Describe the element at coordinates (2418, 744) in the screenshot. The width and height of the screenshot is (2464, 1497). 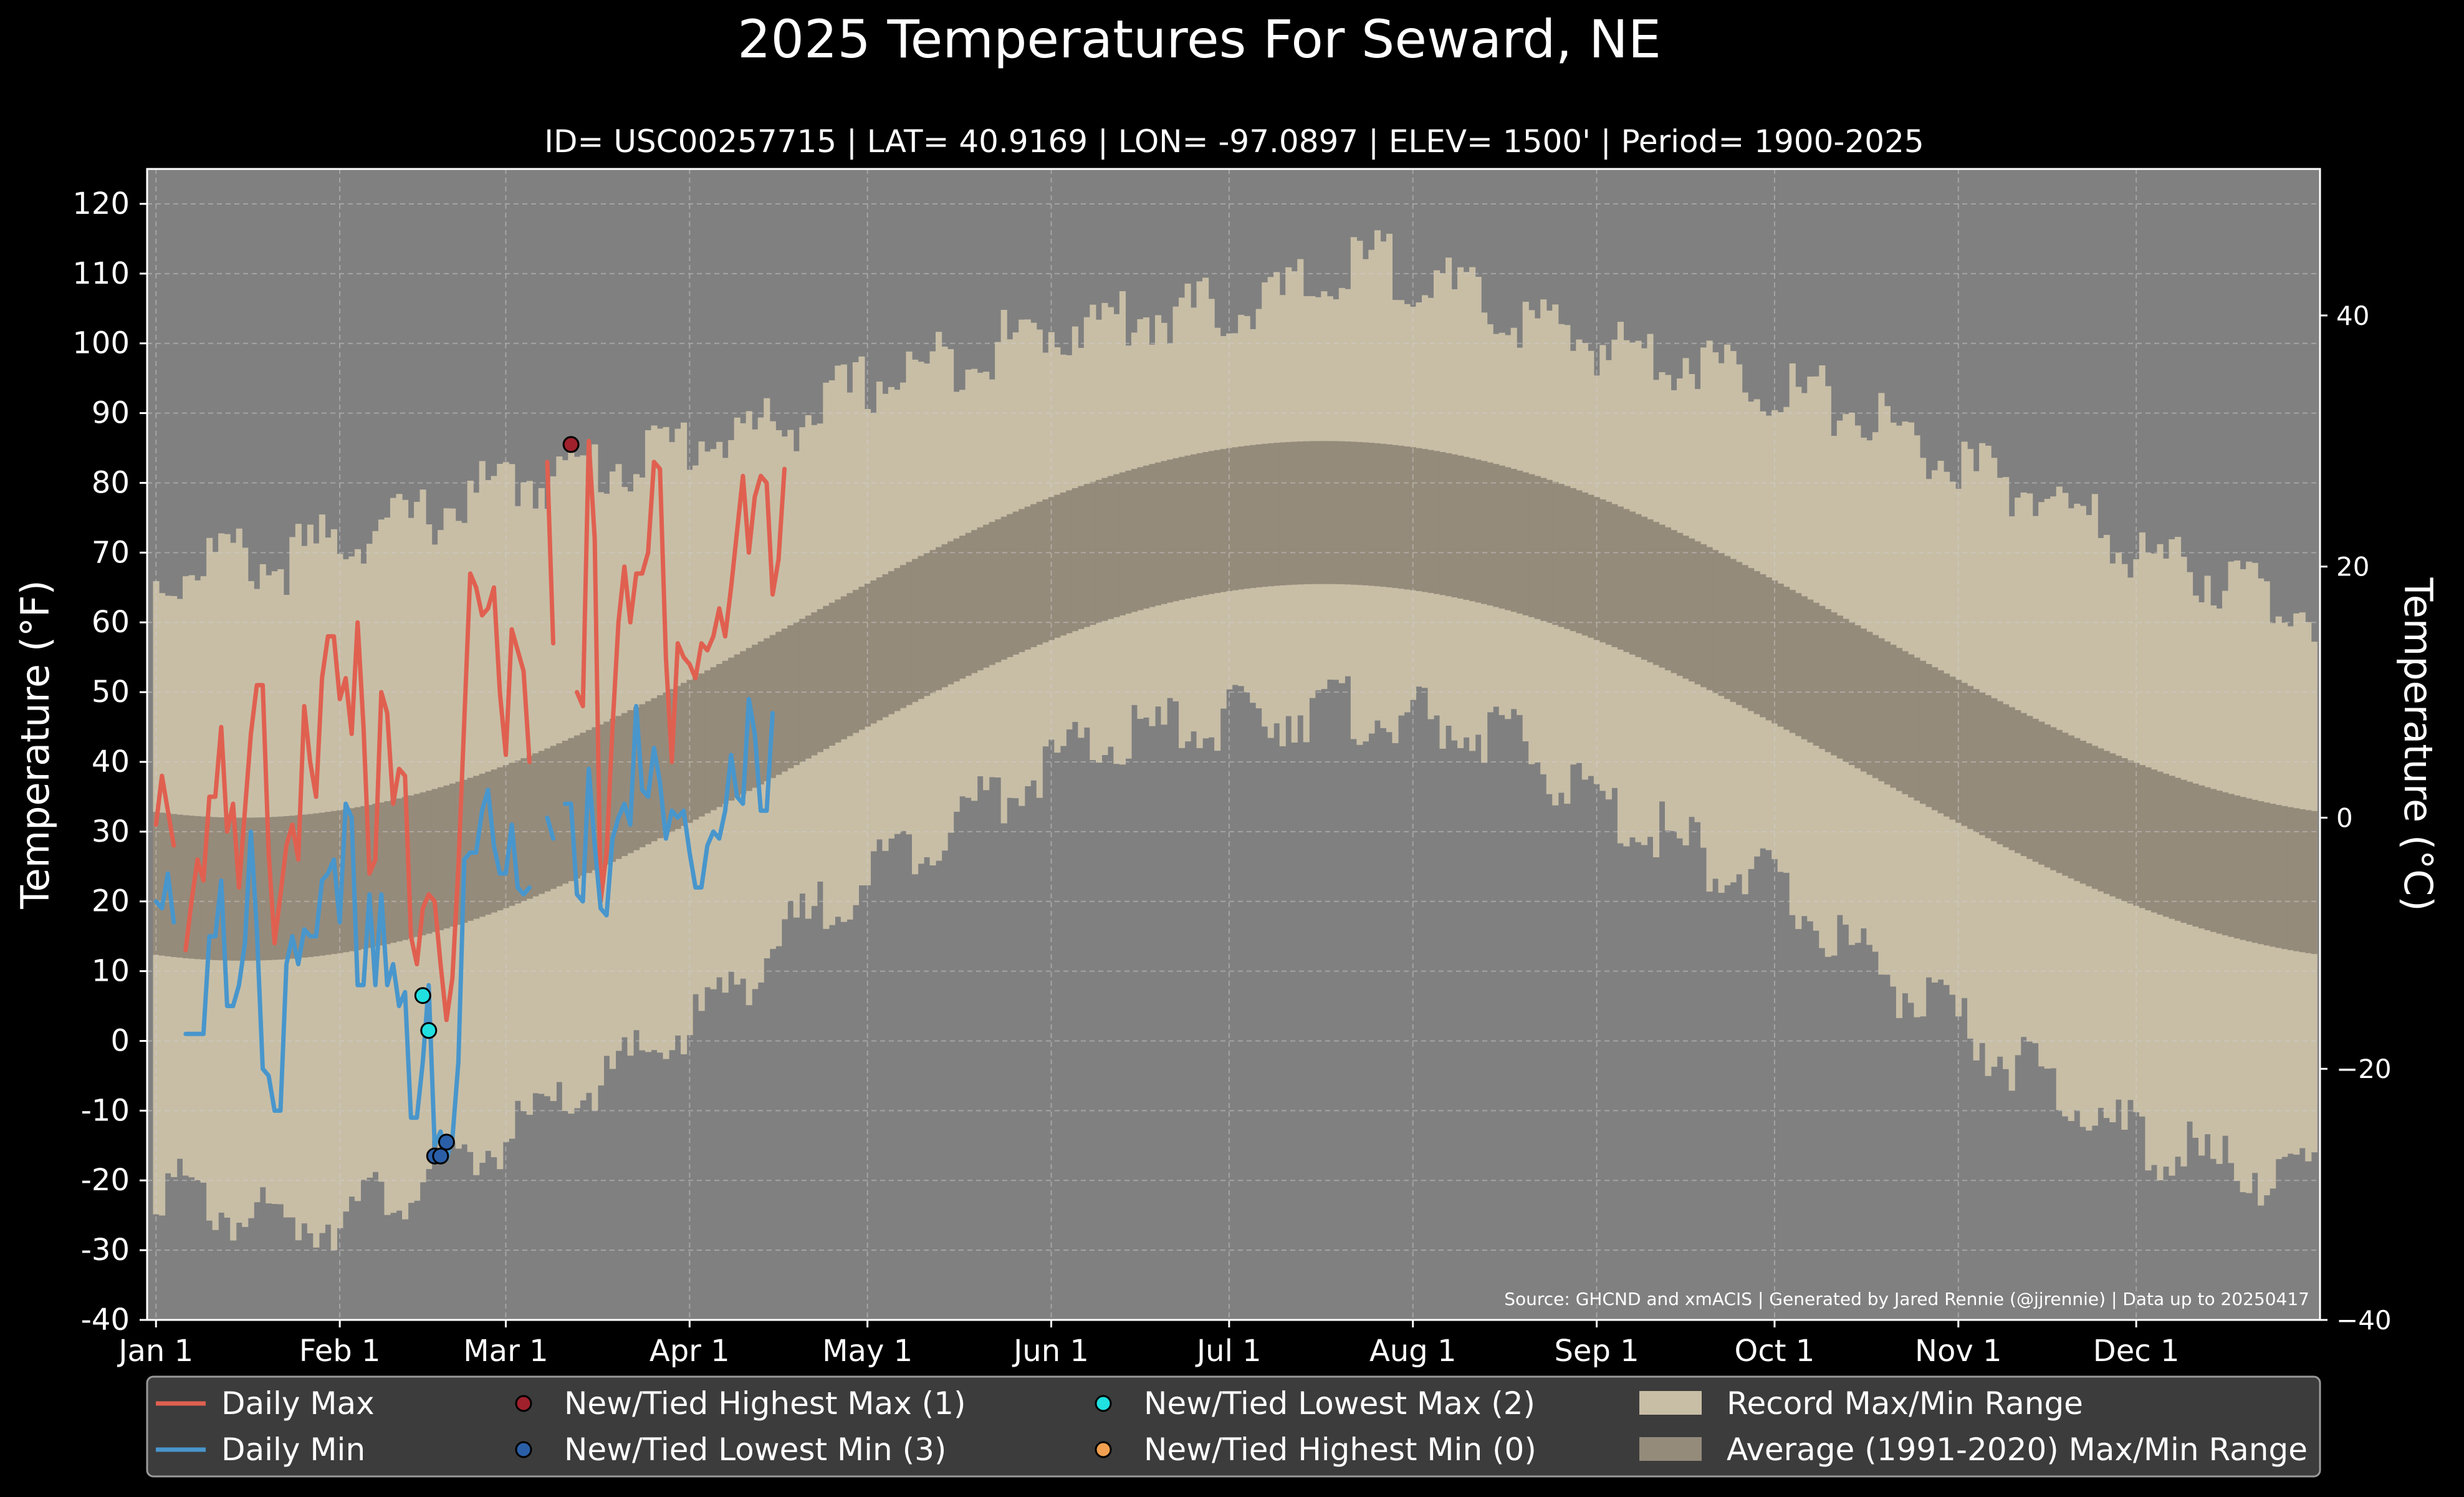
I see `y-axis-label-right: Temperature (°C)` at that location.